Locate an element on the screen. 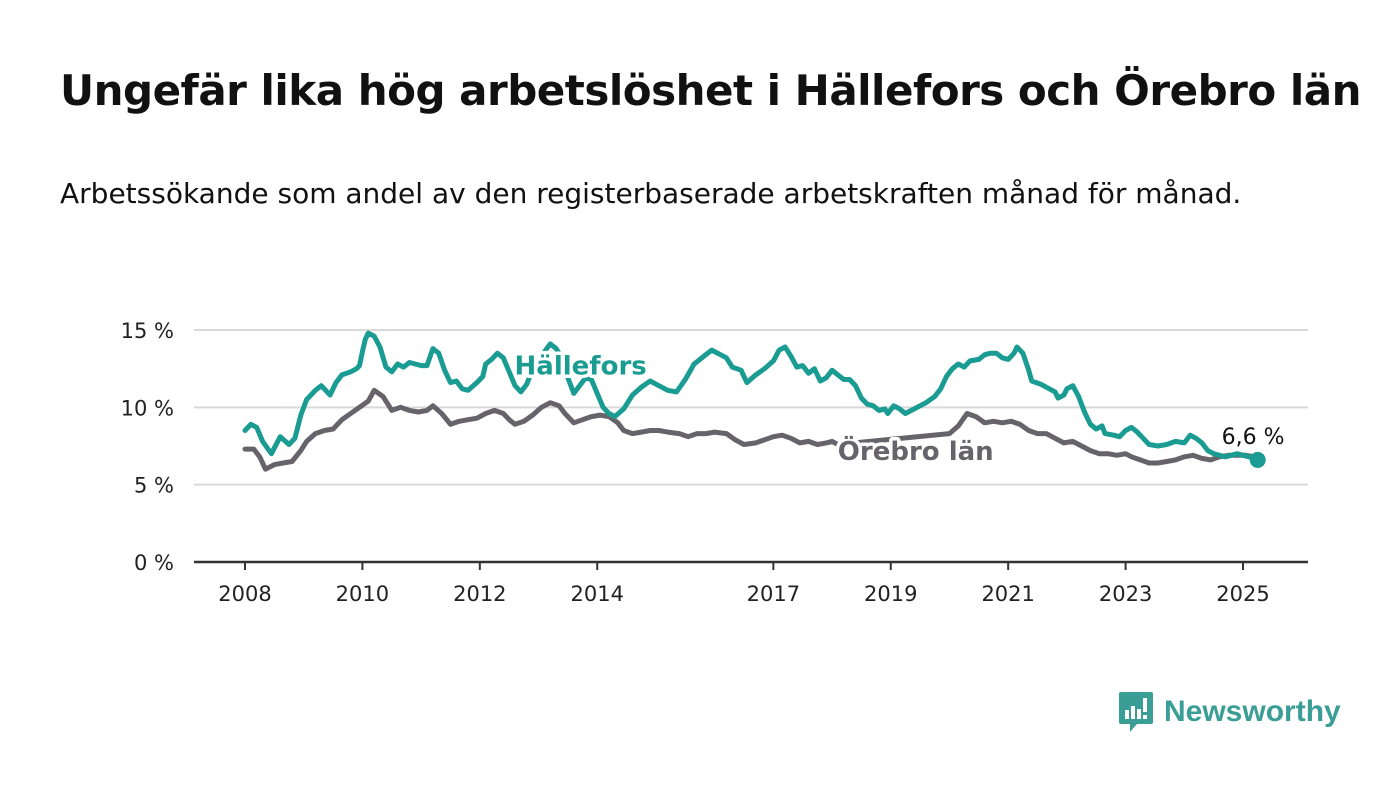 This screenshot has height=794, width=1400. y-tick-label: 15 % is located at coordinates (147, 331).